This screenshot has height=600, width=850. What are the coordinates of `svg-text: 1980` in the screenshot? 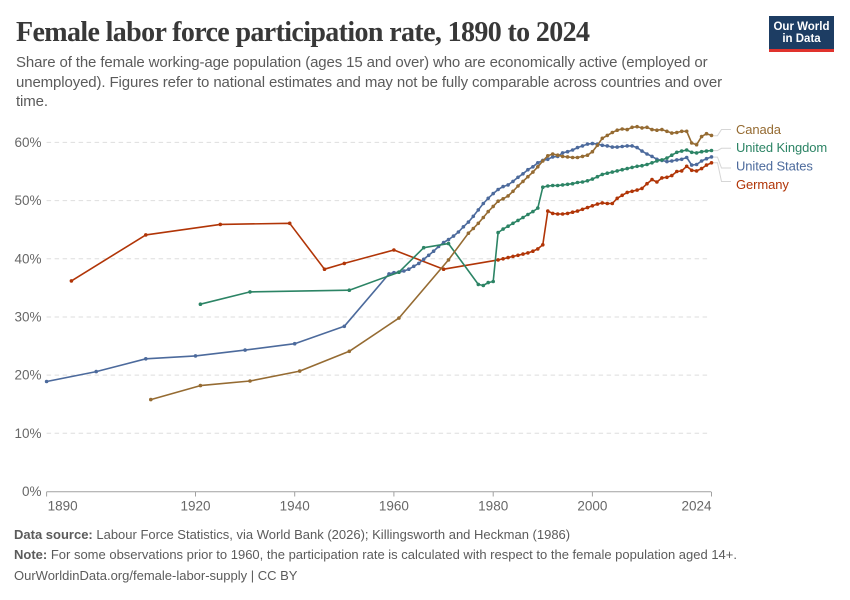 It's located at (493, 506).